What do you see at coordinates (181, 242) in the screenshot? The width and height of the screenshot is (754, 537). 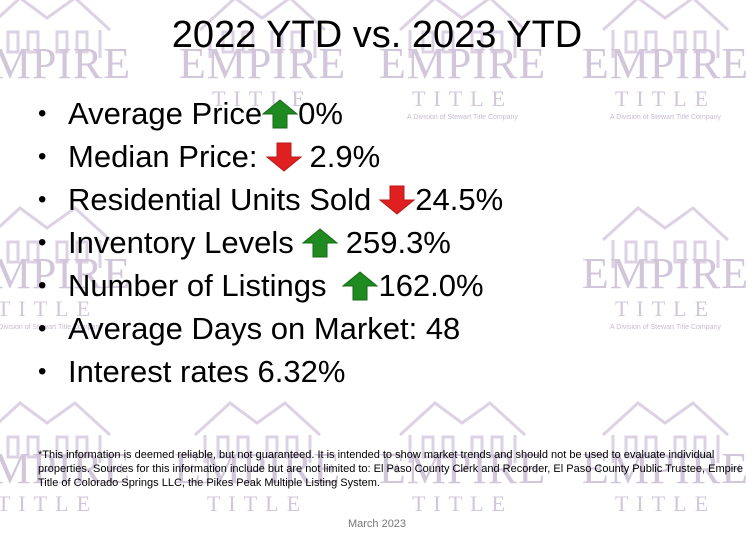 I see `stat-label: Inventory Levels` at bounding box center [181, 242].